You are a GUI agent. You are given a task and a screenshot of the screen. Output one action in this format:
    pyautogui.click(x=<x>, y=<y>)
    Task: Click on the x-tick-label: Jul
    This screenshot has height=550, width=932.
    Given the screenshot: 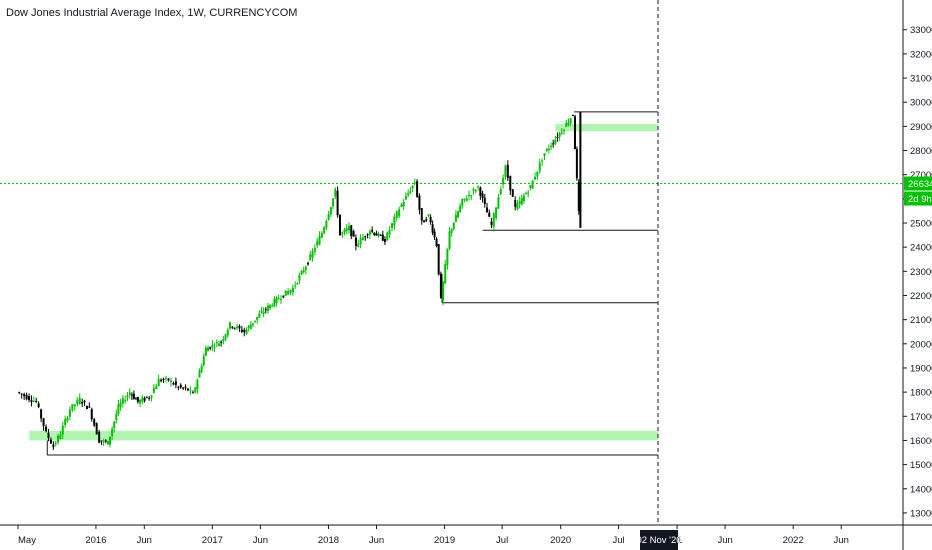 What is the action you would take?
    pyautogui.click(x=502, y=540)
    